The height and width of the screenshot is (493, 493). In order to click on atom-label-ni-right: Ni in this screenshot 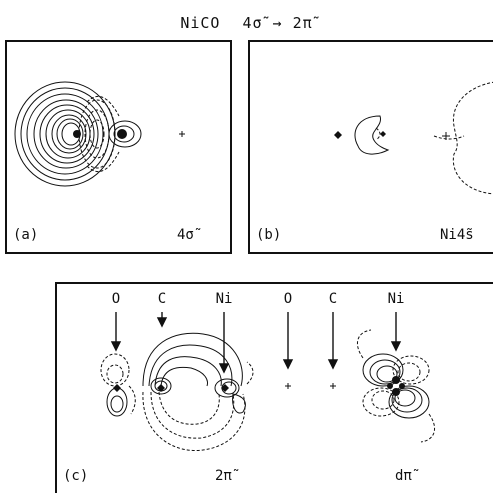, I will do `click(396, 299)`.